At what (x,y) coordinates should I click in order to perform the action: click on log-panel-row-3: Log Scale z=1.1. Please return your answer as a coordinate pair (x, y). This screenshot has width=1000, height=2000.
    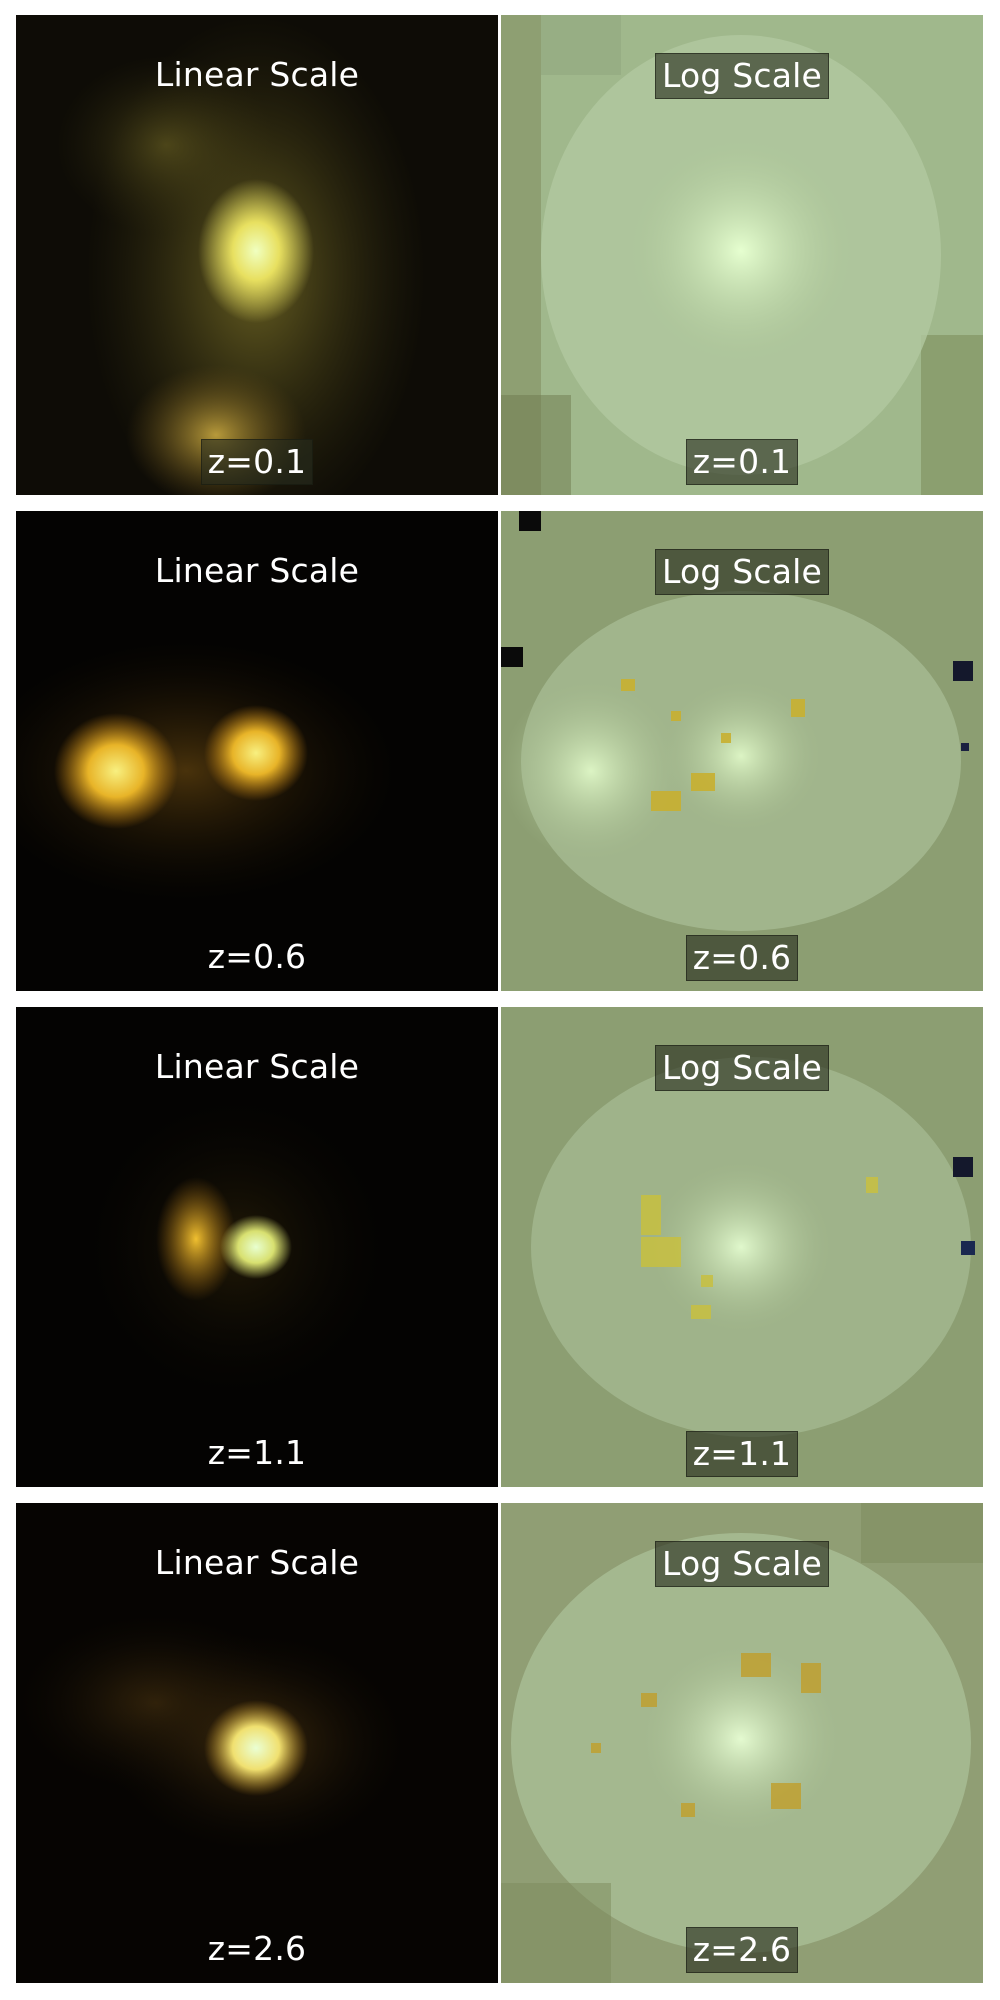
    Looking at the image, I should click on (742, 1247).